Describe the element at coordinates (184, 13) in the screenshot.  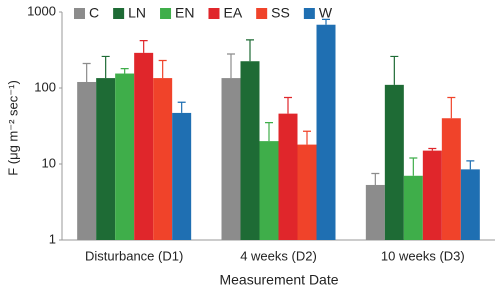
I see `legend-label: EN` at that location.